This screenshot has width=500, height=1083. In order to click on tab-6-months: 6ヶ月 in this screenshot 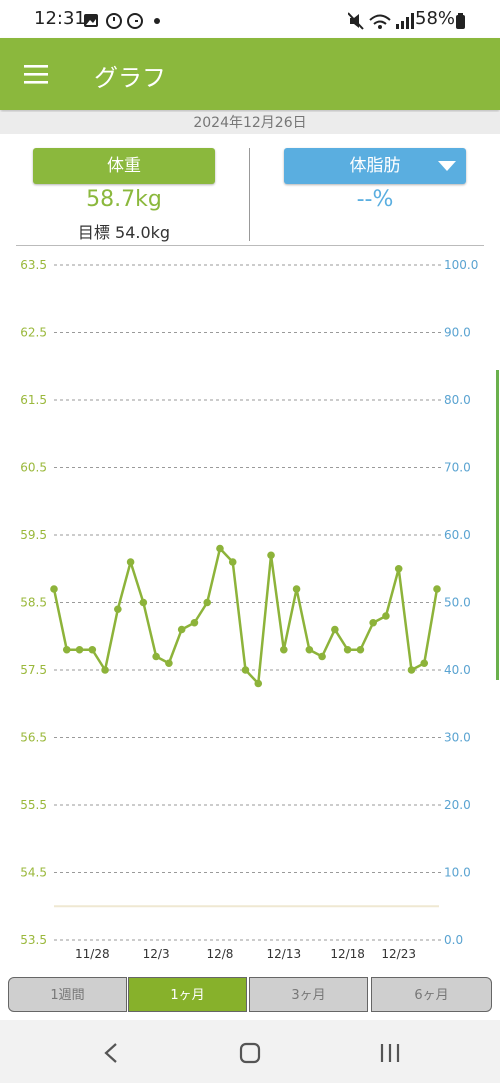, I will do `click(431, 994)`.